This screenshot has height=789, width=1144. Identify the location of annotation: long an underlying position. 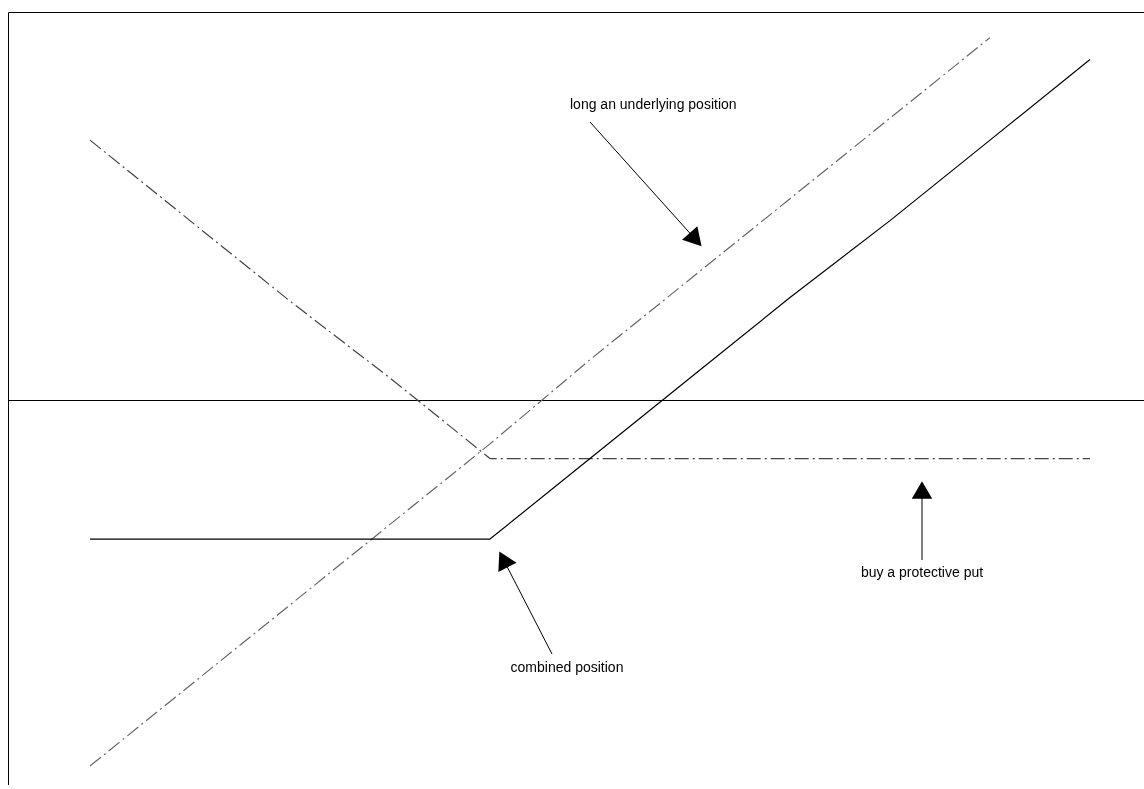
(653, 104).